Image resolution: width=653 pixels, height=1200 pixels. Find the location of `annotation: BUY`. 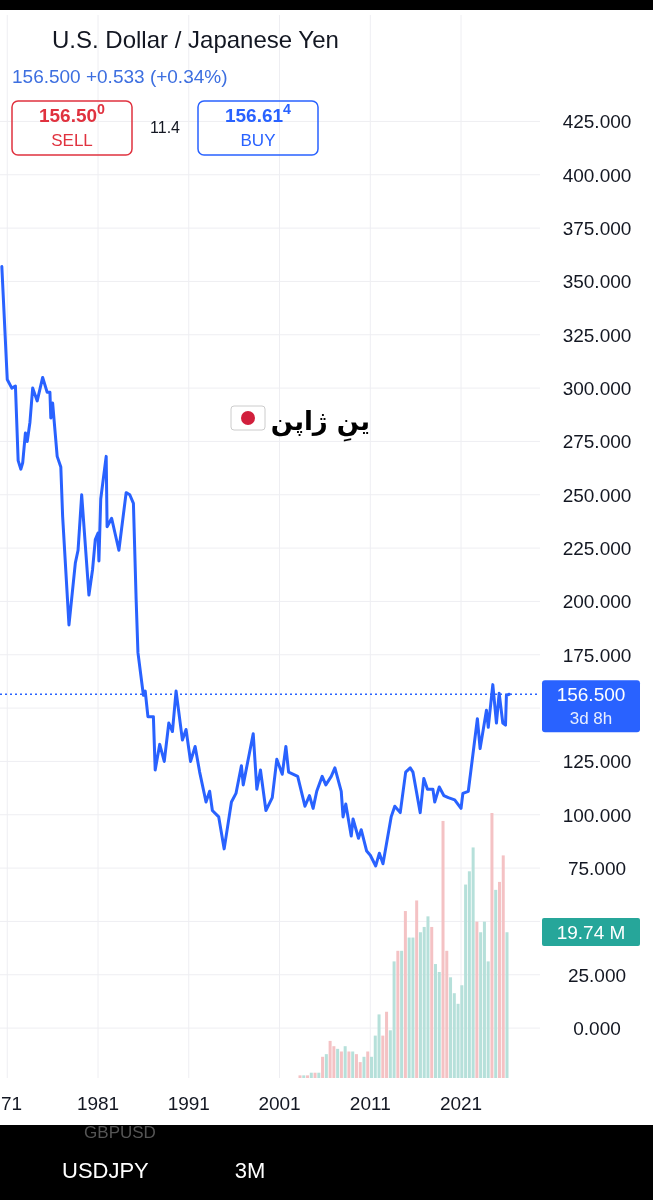

annotation: BUY is located at coordinates (258, 140).